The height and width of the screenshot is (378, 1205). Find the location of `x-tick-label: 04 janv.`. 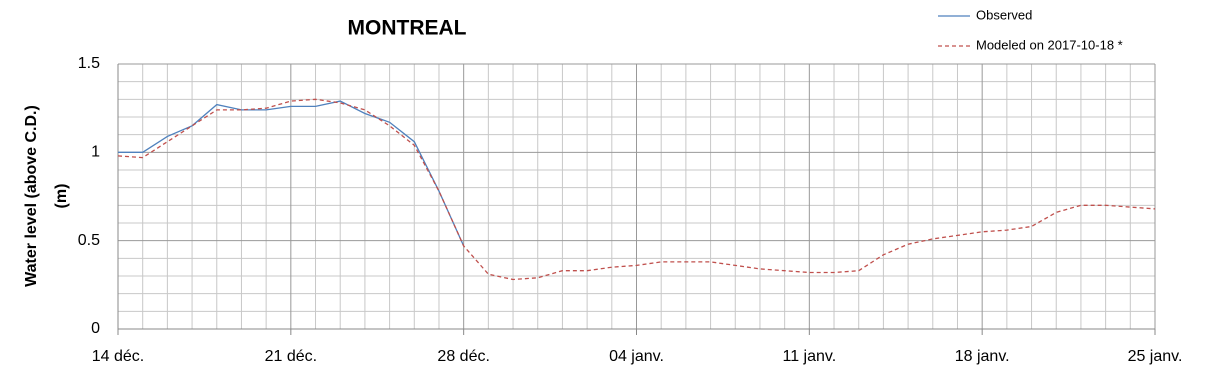

x-tick-label: 04 janv. is located at coordinates (636, 356).